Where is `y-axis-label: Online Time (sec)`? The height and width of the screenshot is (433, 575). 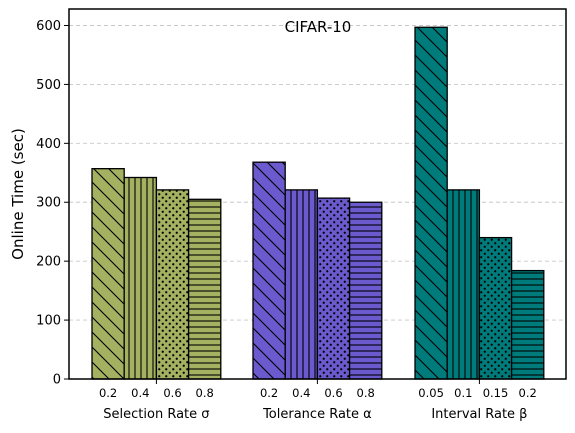
y-axis-label: Online Time (sec) is located at coordinates (18, 194).